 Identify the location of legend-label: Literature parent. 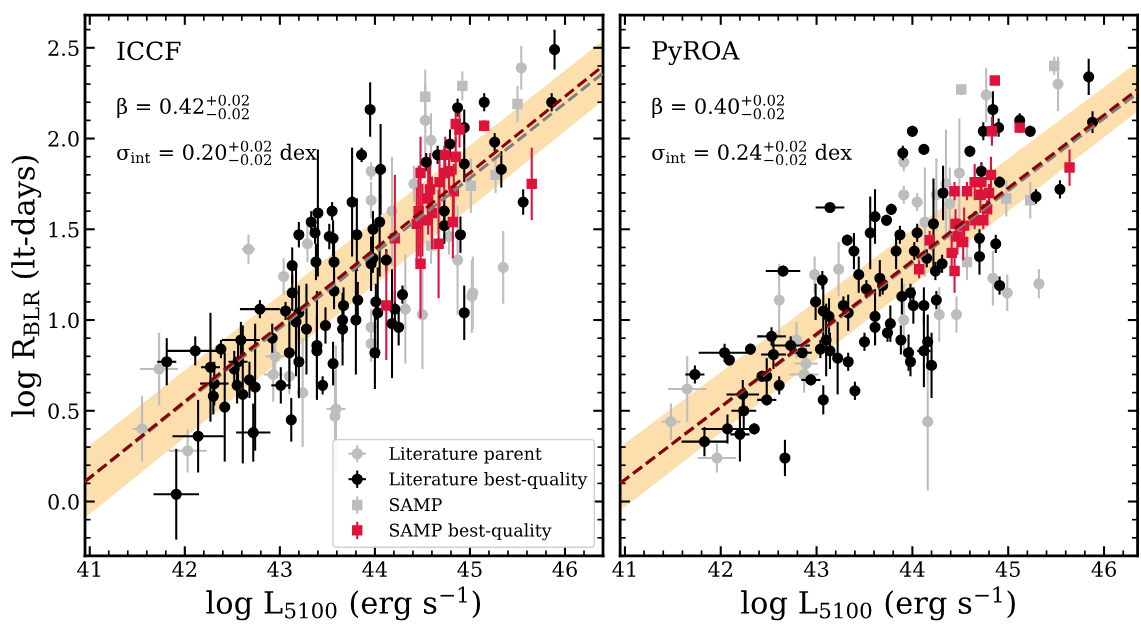
(465, 455).